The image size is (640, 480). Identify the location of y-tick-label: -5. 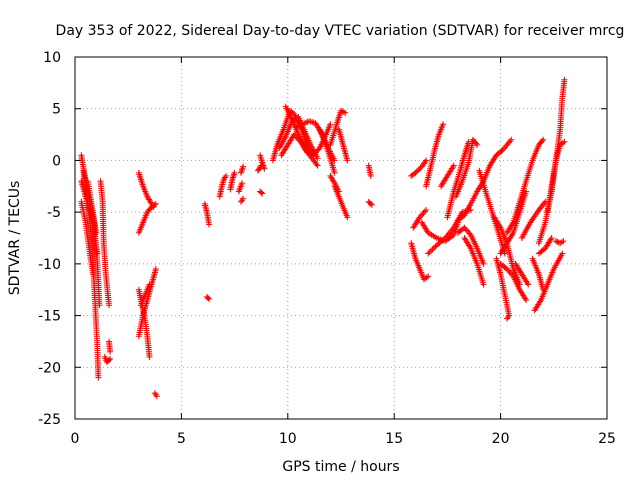
(54, 213).